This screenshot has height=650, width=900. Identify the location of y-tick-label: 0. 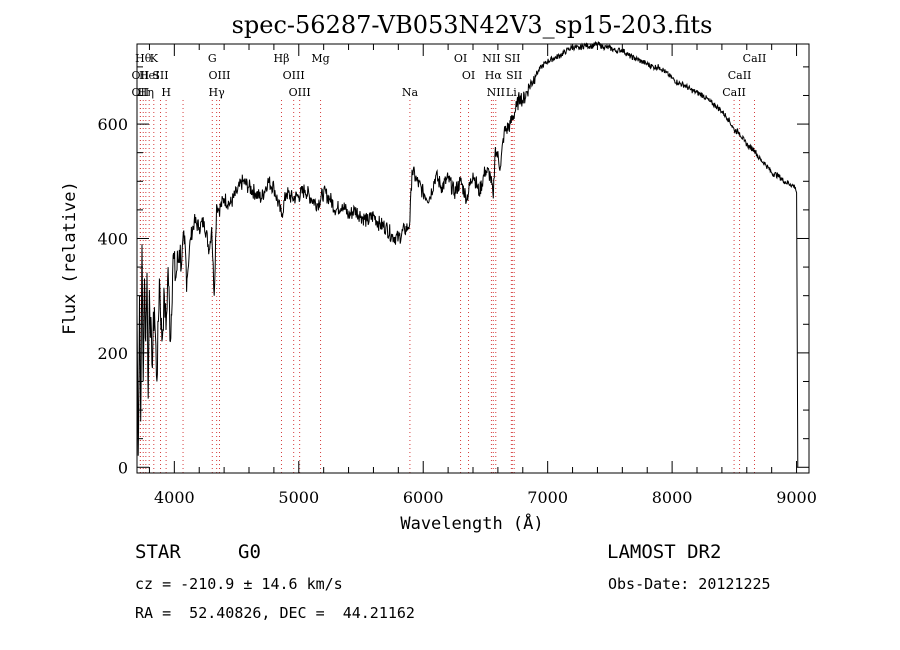
(123, 467).